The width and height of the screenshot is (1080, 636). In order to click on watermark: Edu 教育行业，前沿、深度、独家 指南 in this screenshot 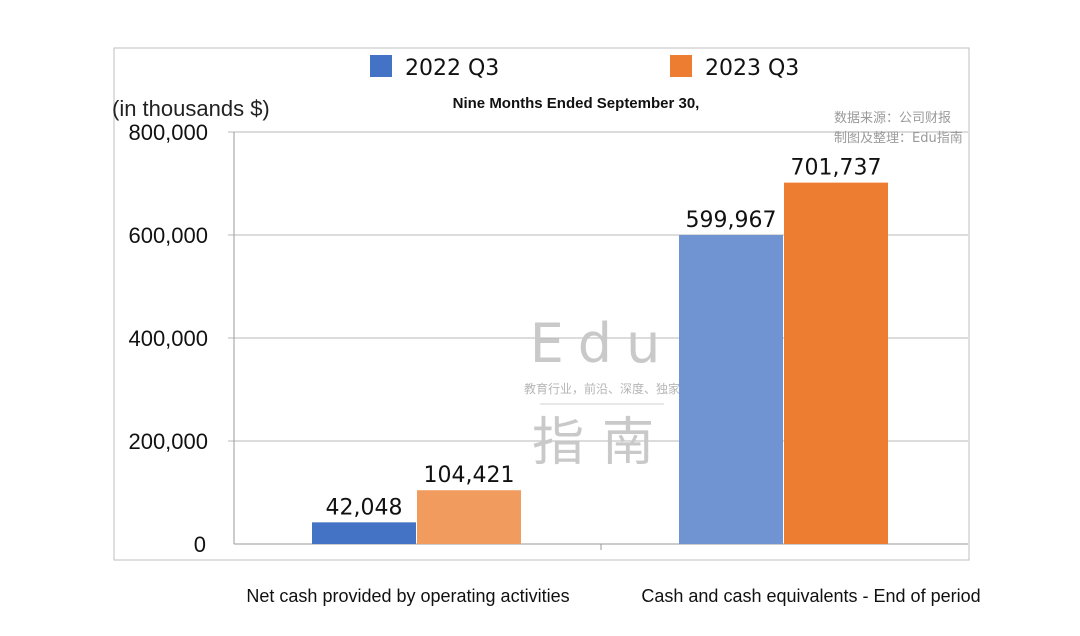, I will do `click(602, 392)`.